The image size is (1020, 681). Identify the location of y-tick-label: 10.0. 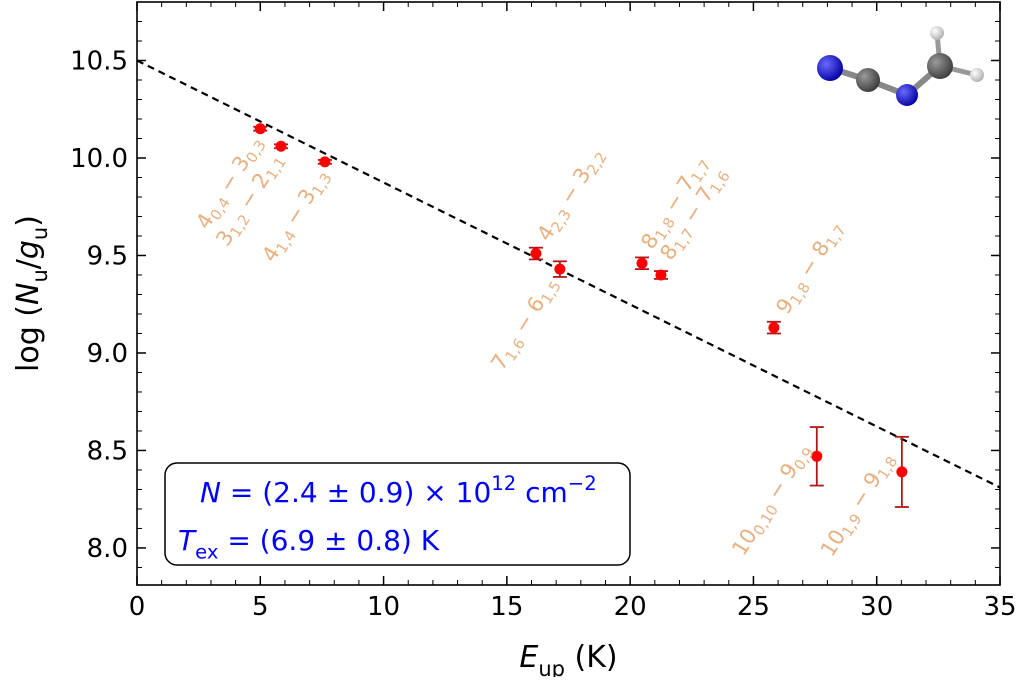
(99, 159).